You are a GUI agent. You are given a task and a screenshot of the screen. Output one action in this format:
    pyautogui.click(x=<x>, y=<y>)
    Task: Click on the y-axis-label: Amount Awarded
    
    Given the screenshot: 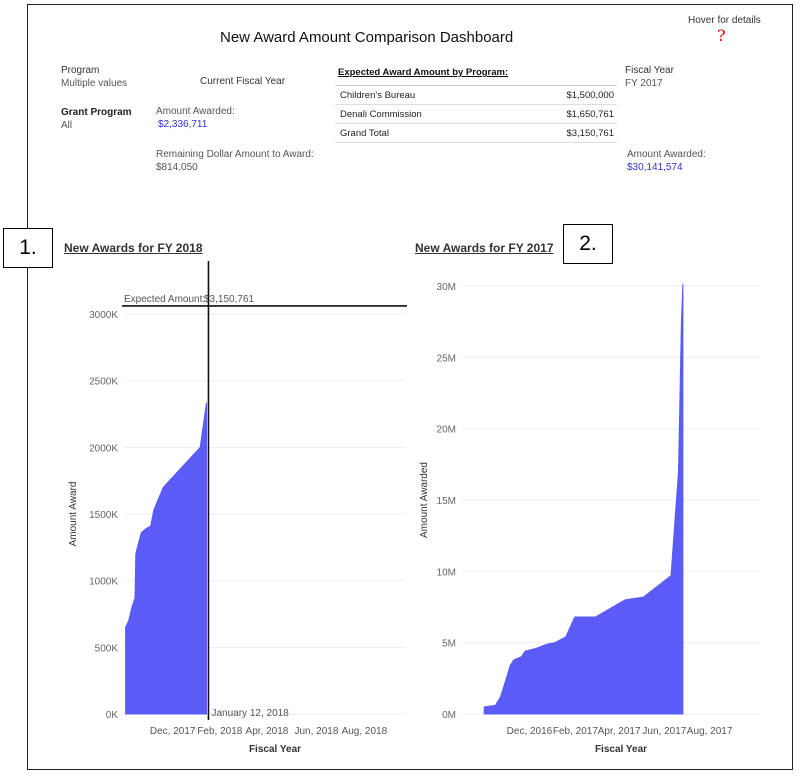 What is the action you would take?
    pyautogui.click(x=424, y=500)
    